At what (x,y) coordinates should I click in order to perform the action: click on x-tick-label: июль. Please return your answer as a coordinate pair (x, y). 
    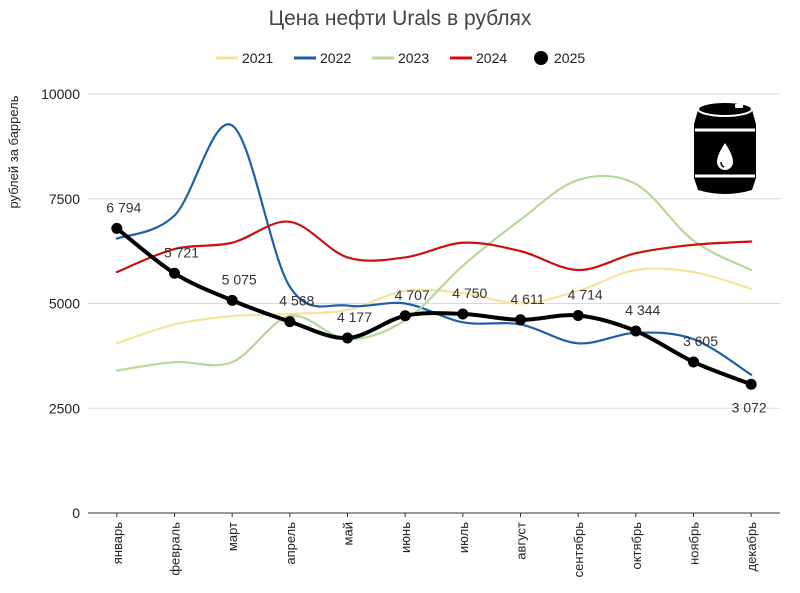
    Looking at the image, I should click on (463, 537).